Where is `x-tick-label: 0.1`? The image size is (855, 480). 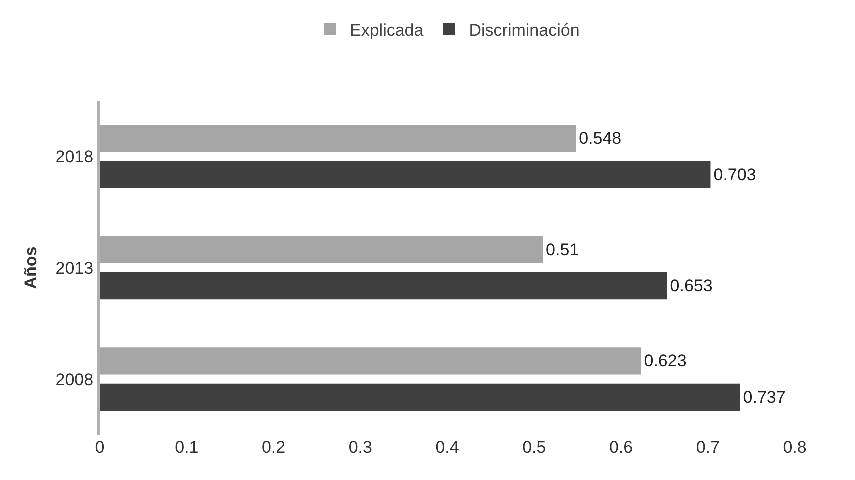
x-tick-label: 0.1 is located at coordinates (187, 447).